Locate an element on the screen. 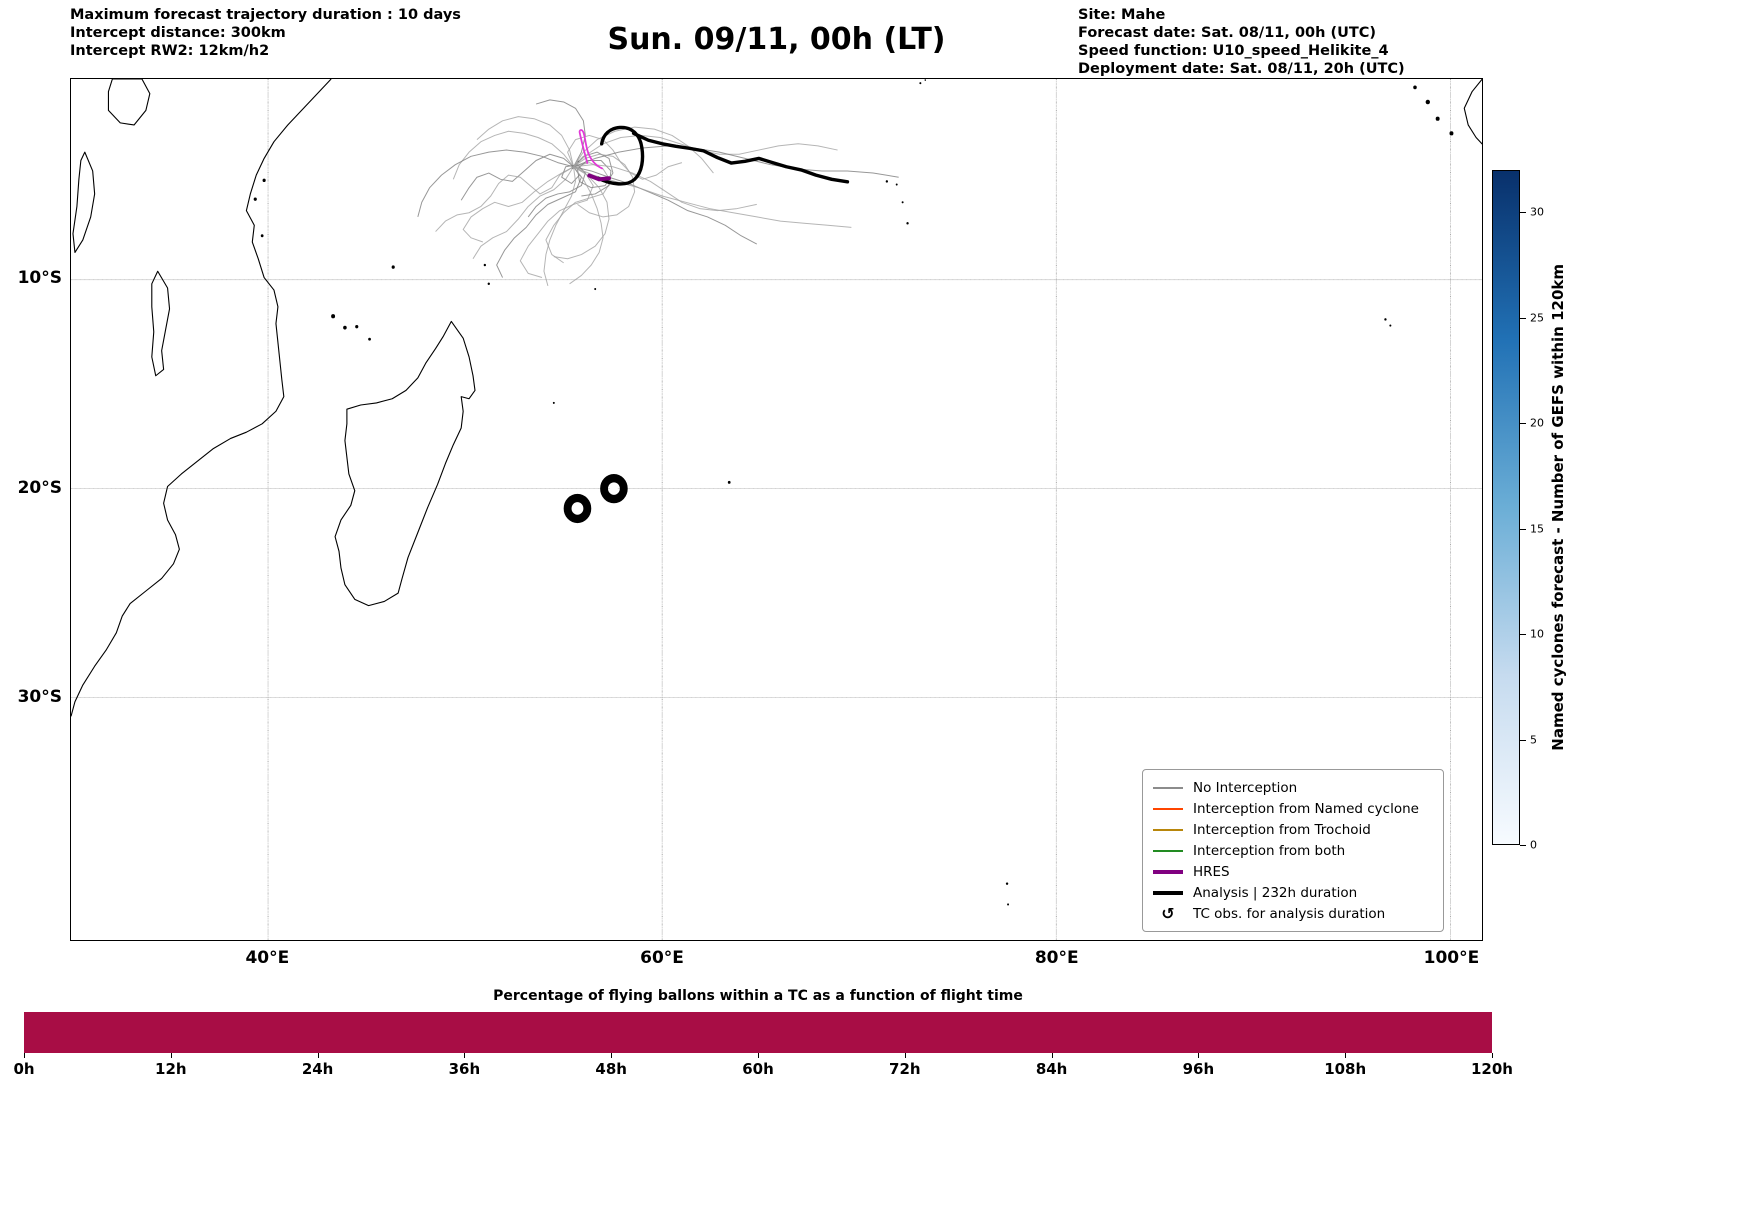  colorbar-tick-label: 20 is located at coordinates (1537, 423).